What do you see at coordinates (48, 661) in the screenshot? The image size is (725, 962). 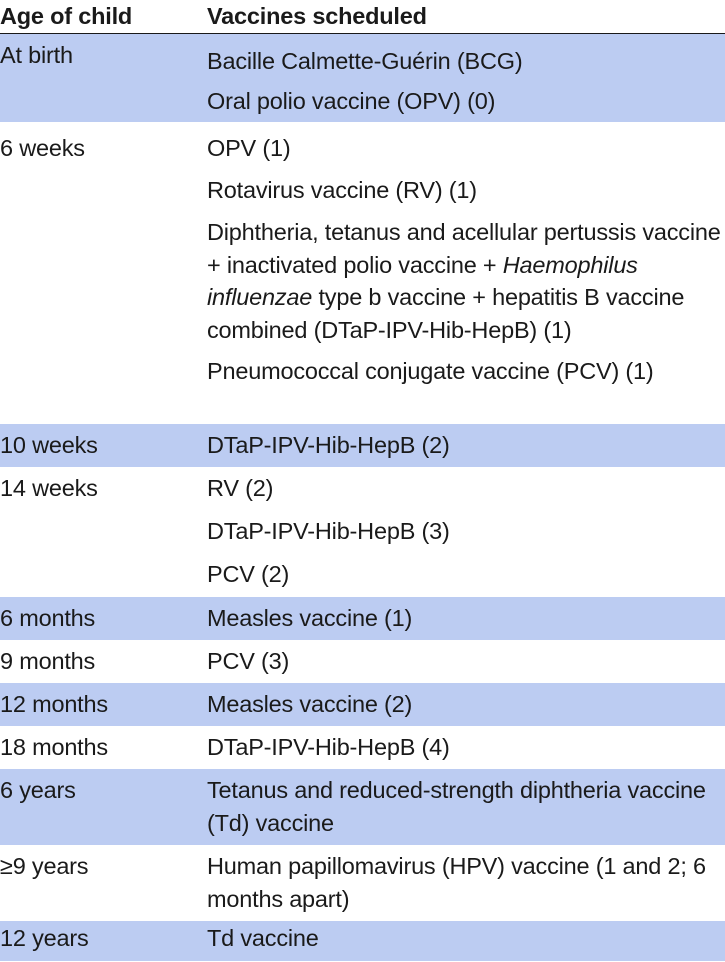 I see `age-cell: 9 months` at bounding box center [48, 661].